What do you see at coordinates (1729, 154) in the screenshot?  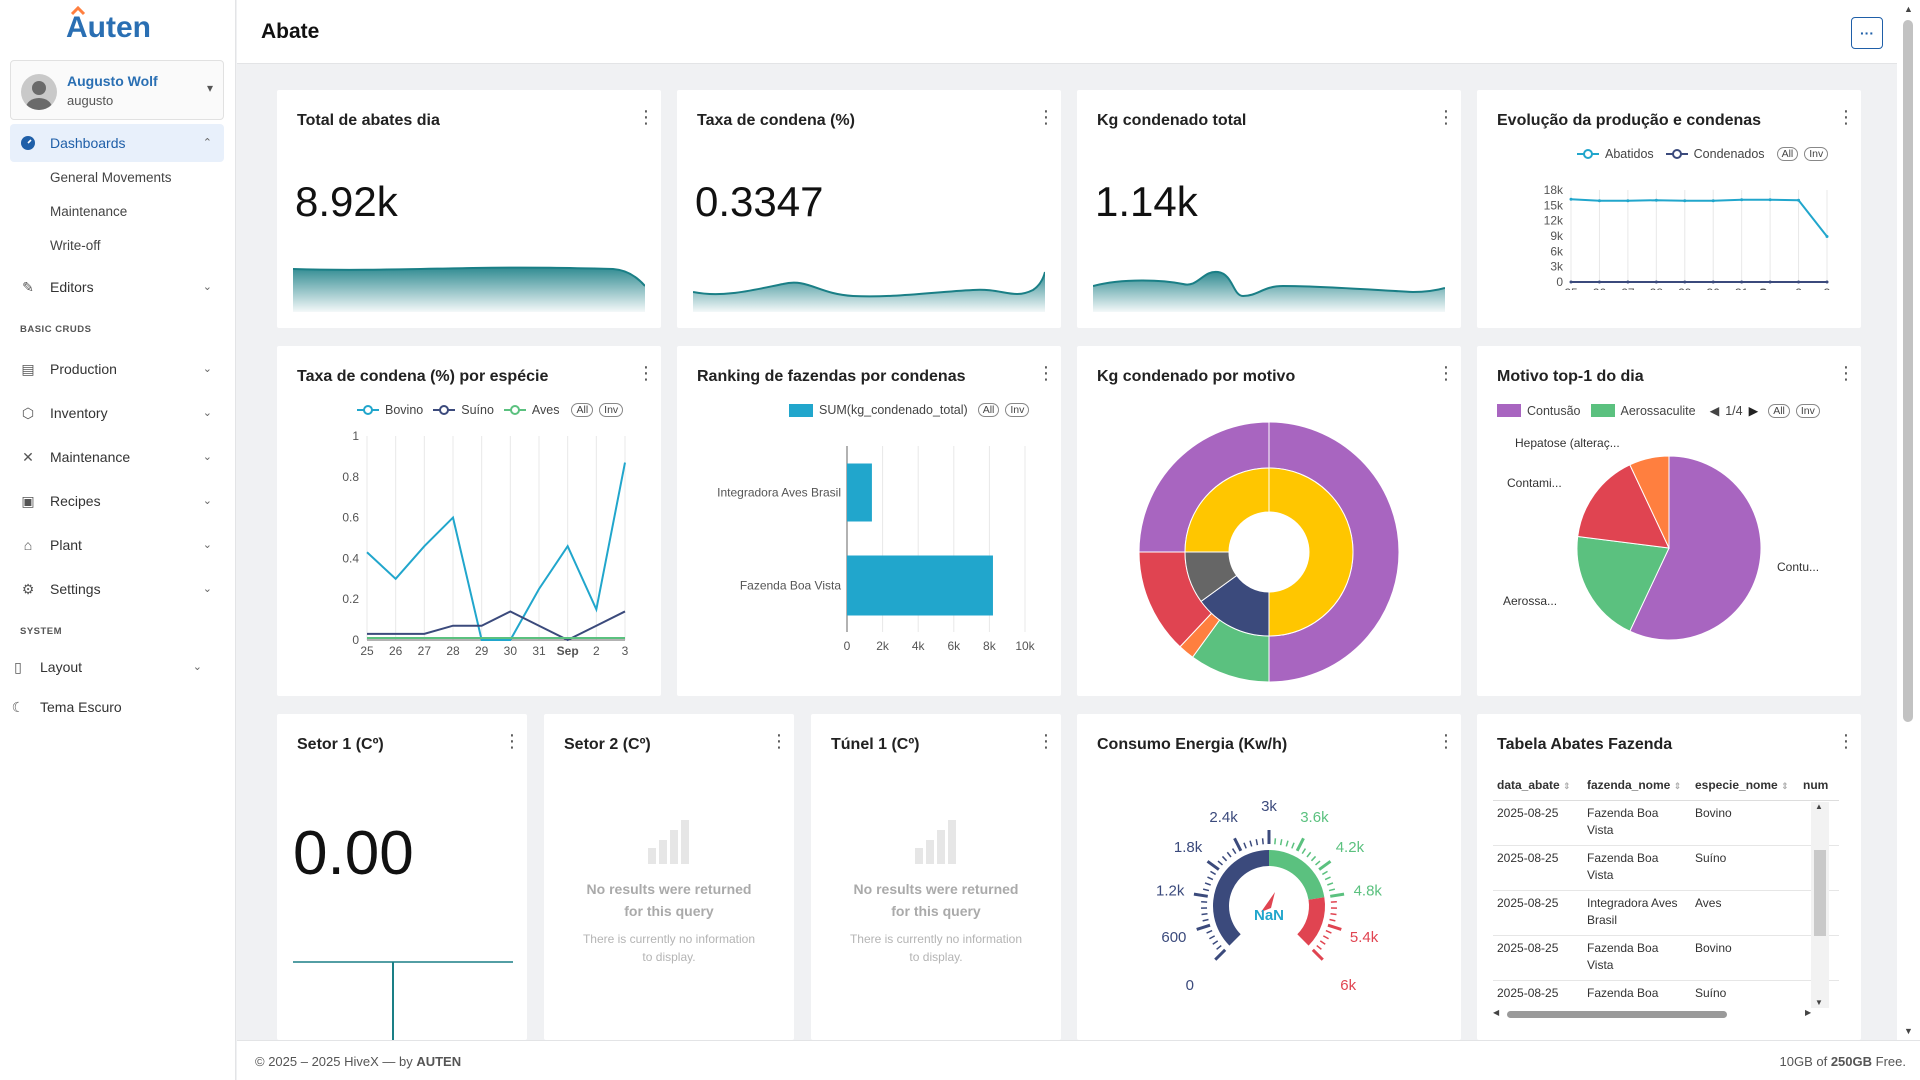 I see `legend-item: Condenados` at bounding box center [1729, 154].